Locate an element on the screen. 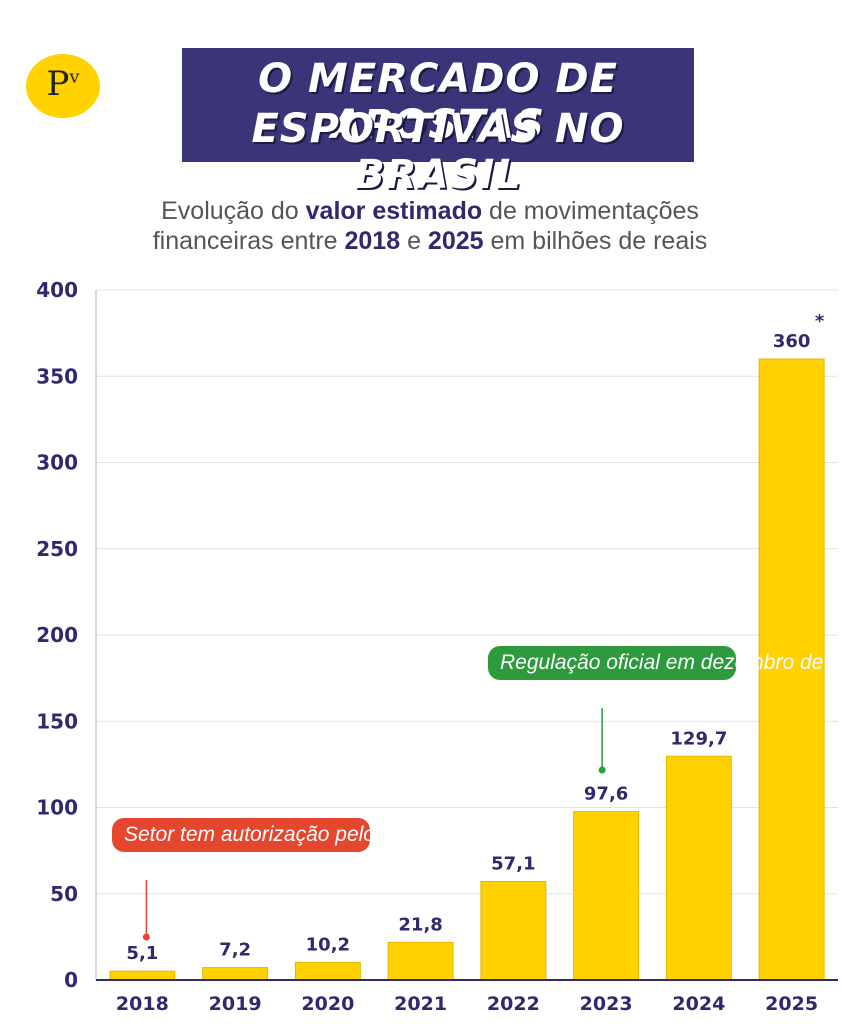 Image resolution: width=844 pixels, height=1026 pixels. y-tick-label-350: 350 is located at coordinates (57, 376).